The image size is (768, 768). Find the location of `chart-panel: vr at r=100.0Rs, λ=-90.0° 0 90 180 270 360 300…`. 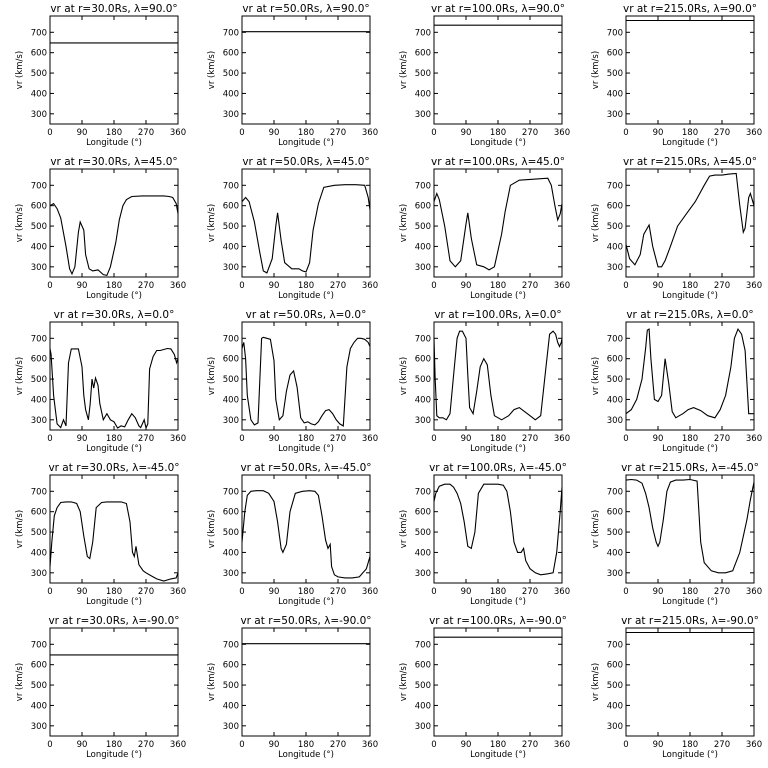

chart-panel: vr at r=100.0Rs, λ=-90.0° 0 90 180 270 360 300… is located at coordinates (484, 687).